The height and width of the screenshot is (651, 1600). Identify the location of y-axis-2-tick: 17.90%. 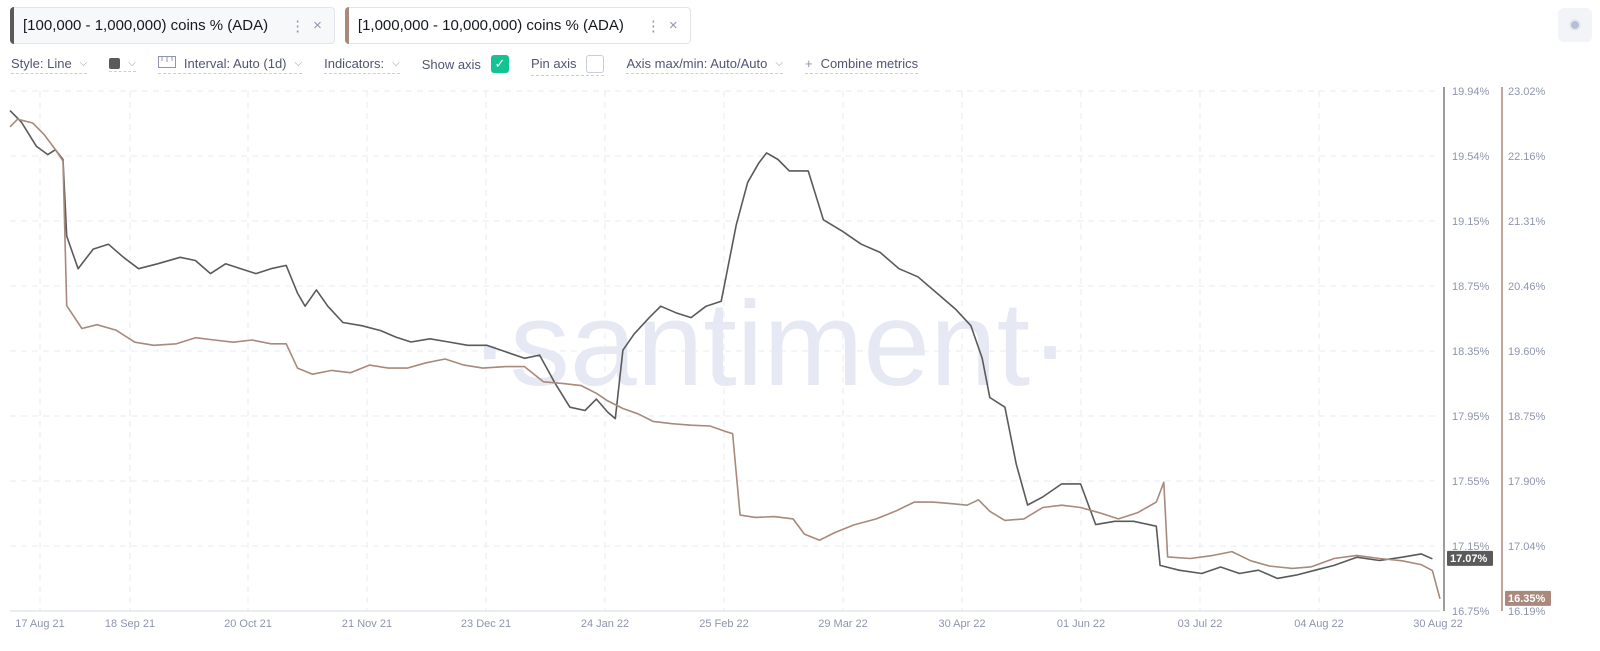
(1527, 482).